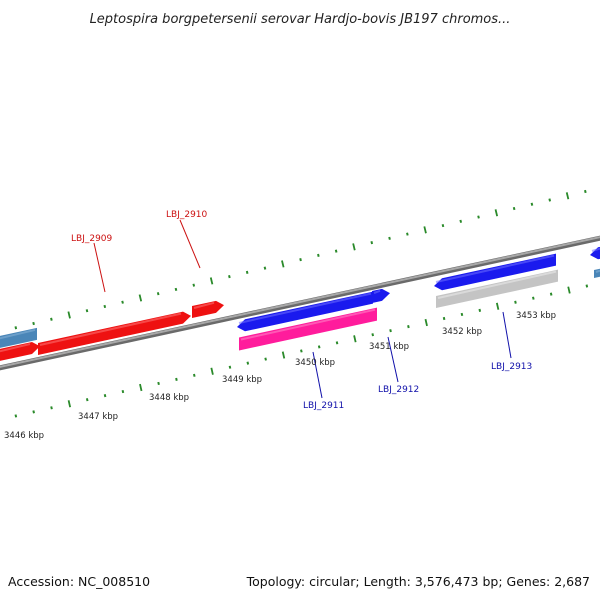  Describe the element at coordinates (315, 363) in the screenshot. I see `kbp-label-3450: 3450 kbp` at that location.